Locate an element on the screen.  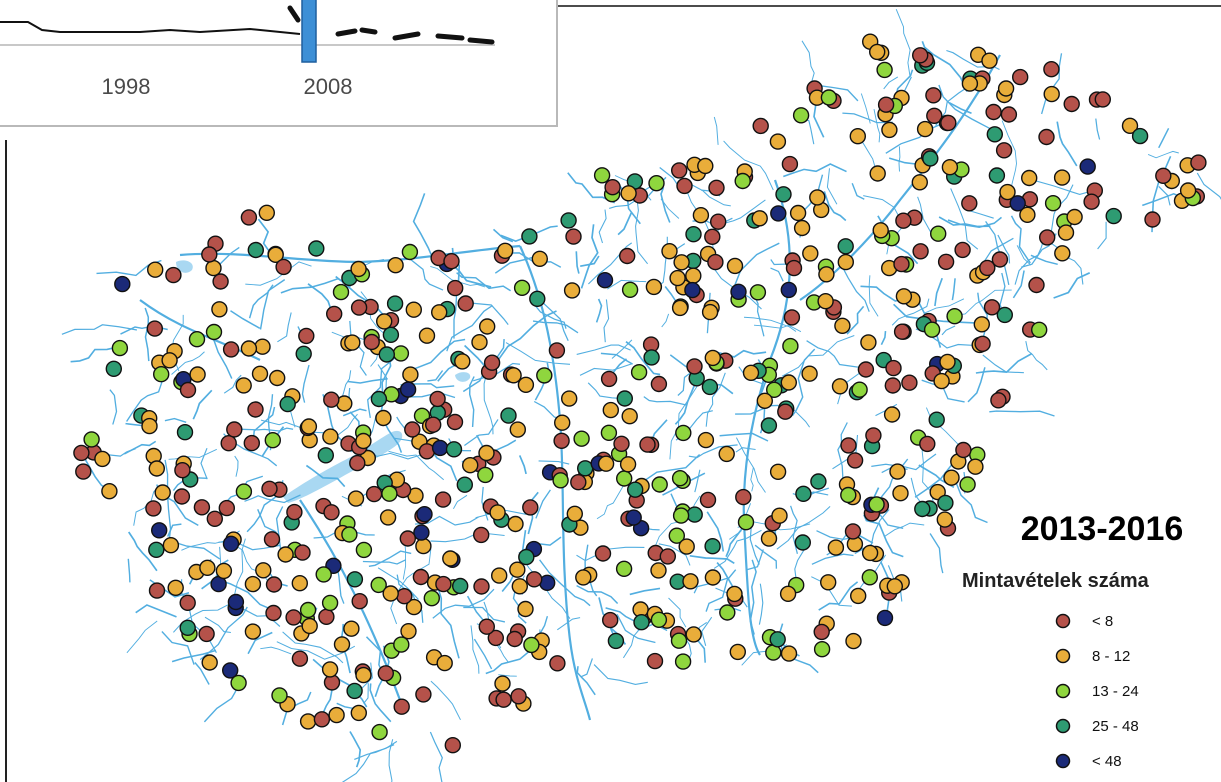
inset-chart: 1998 2008 is located at coordinates (279, 63).